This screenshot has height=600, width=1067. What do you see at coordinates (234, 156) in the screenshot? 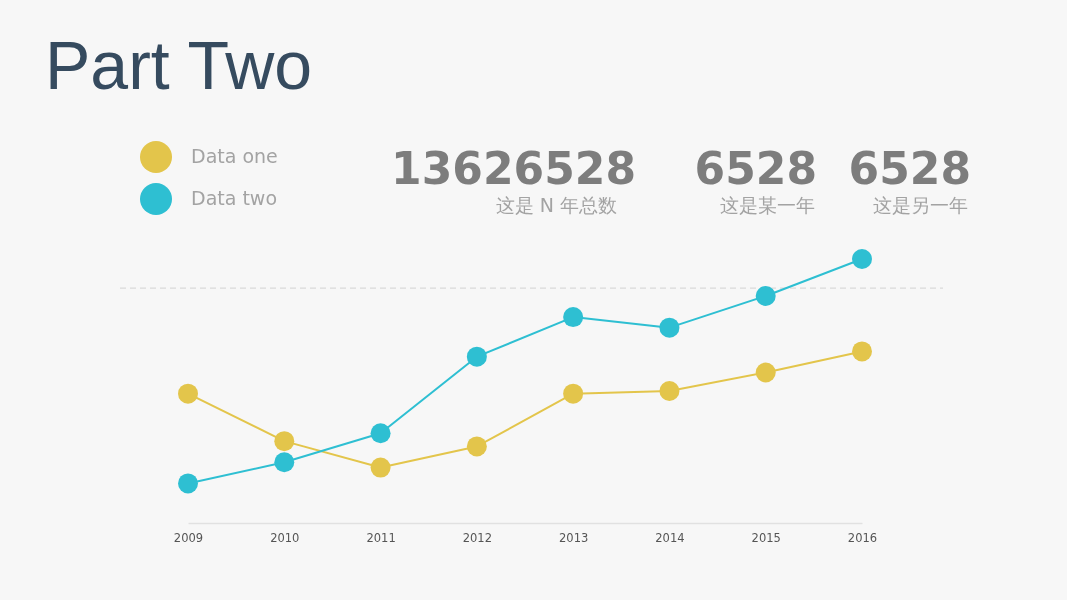
I see `legend-label: Data one` at bounding box center [234, 156].